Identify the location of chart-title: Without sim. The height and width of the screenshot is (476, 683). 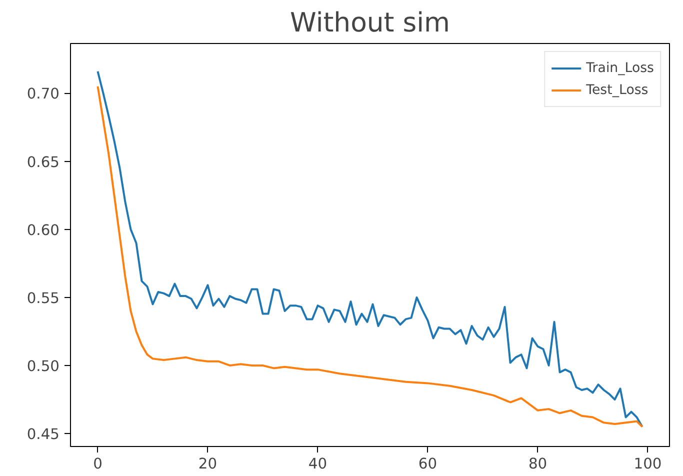
(370, 23).